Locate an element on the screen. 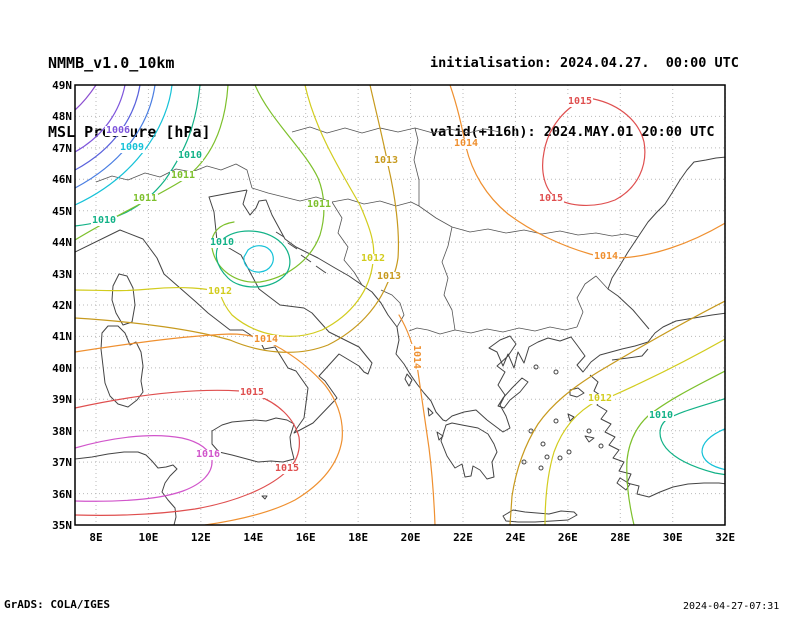 This screenshot has height=618, width=800. coast-corsica is located at coordinates (123, 299).